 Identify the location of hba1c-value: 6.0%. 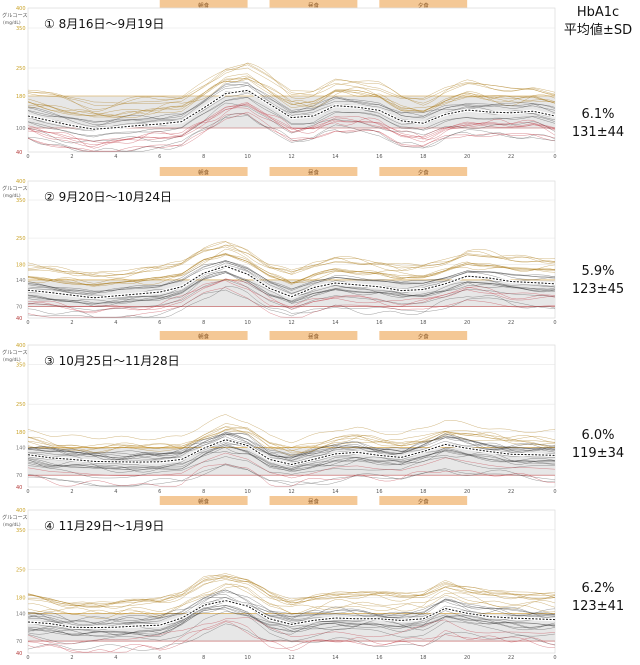
(598, 435).